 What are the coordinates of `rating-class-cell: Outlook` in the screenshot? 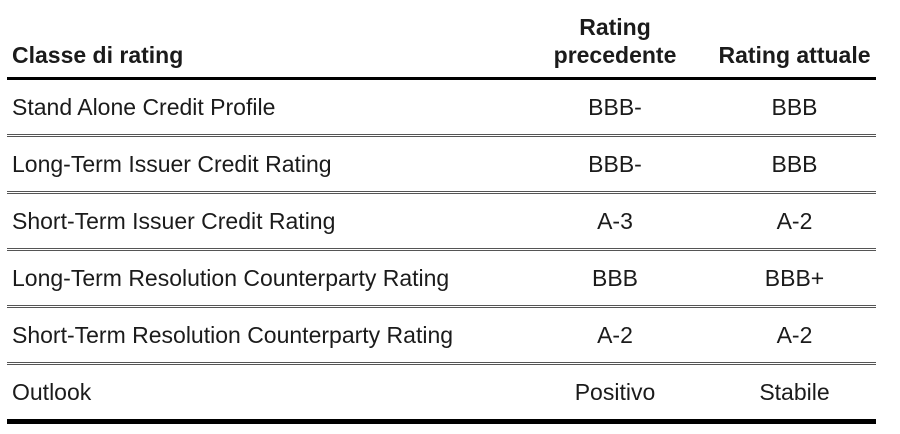 It's located at (262, 393).